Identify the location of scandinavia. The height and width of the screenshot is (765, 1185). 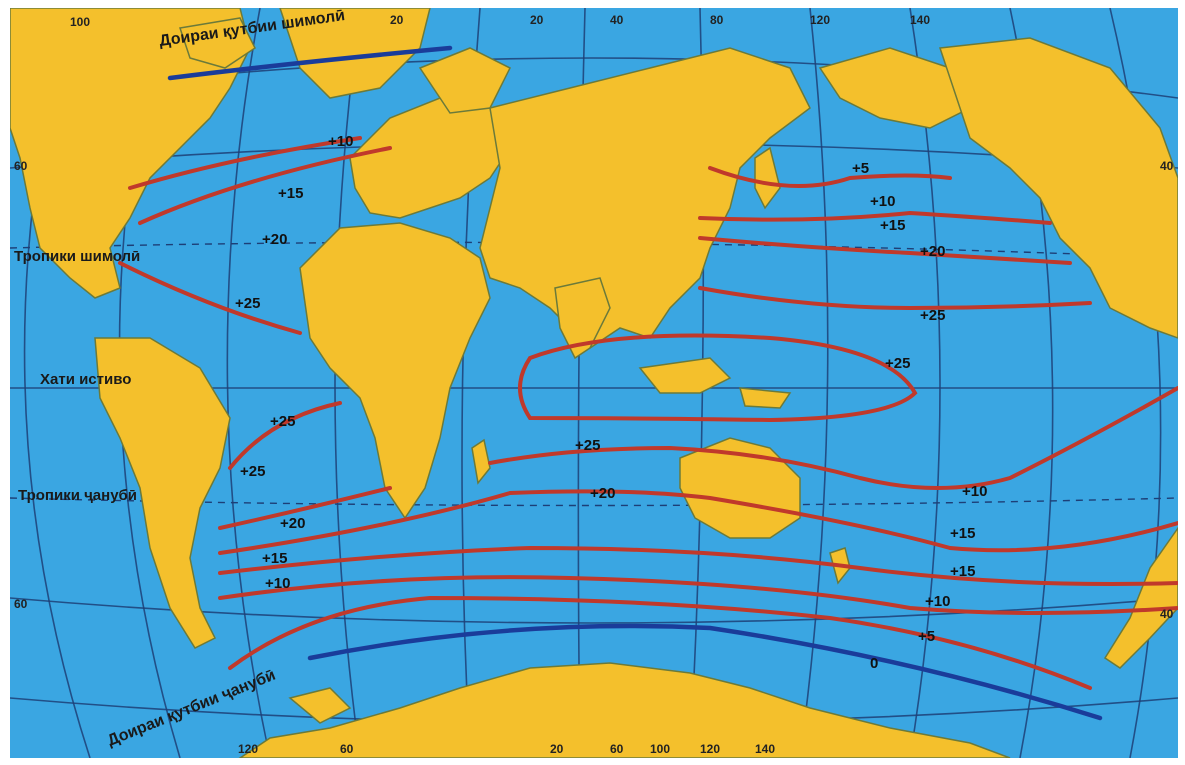
(465, 80).